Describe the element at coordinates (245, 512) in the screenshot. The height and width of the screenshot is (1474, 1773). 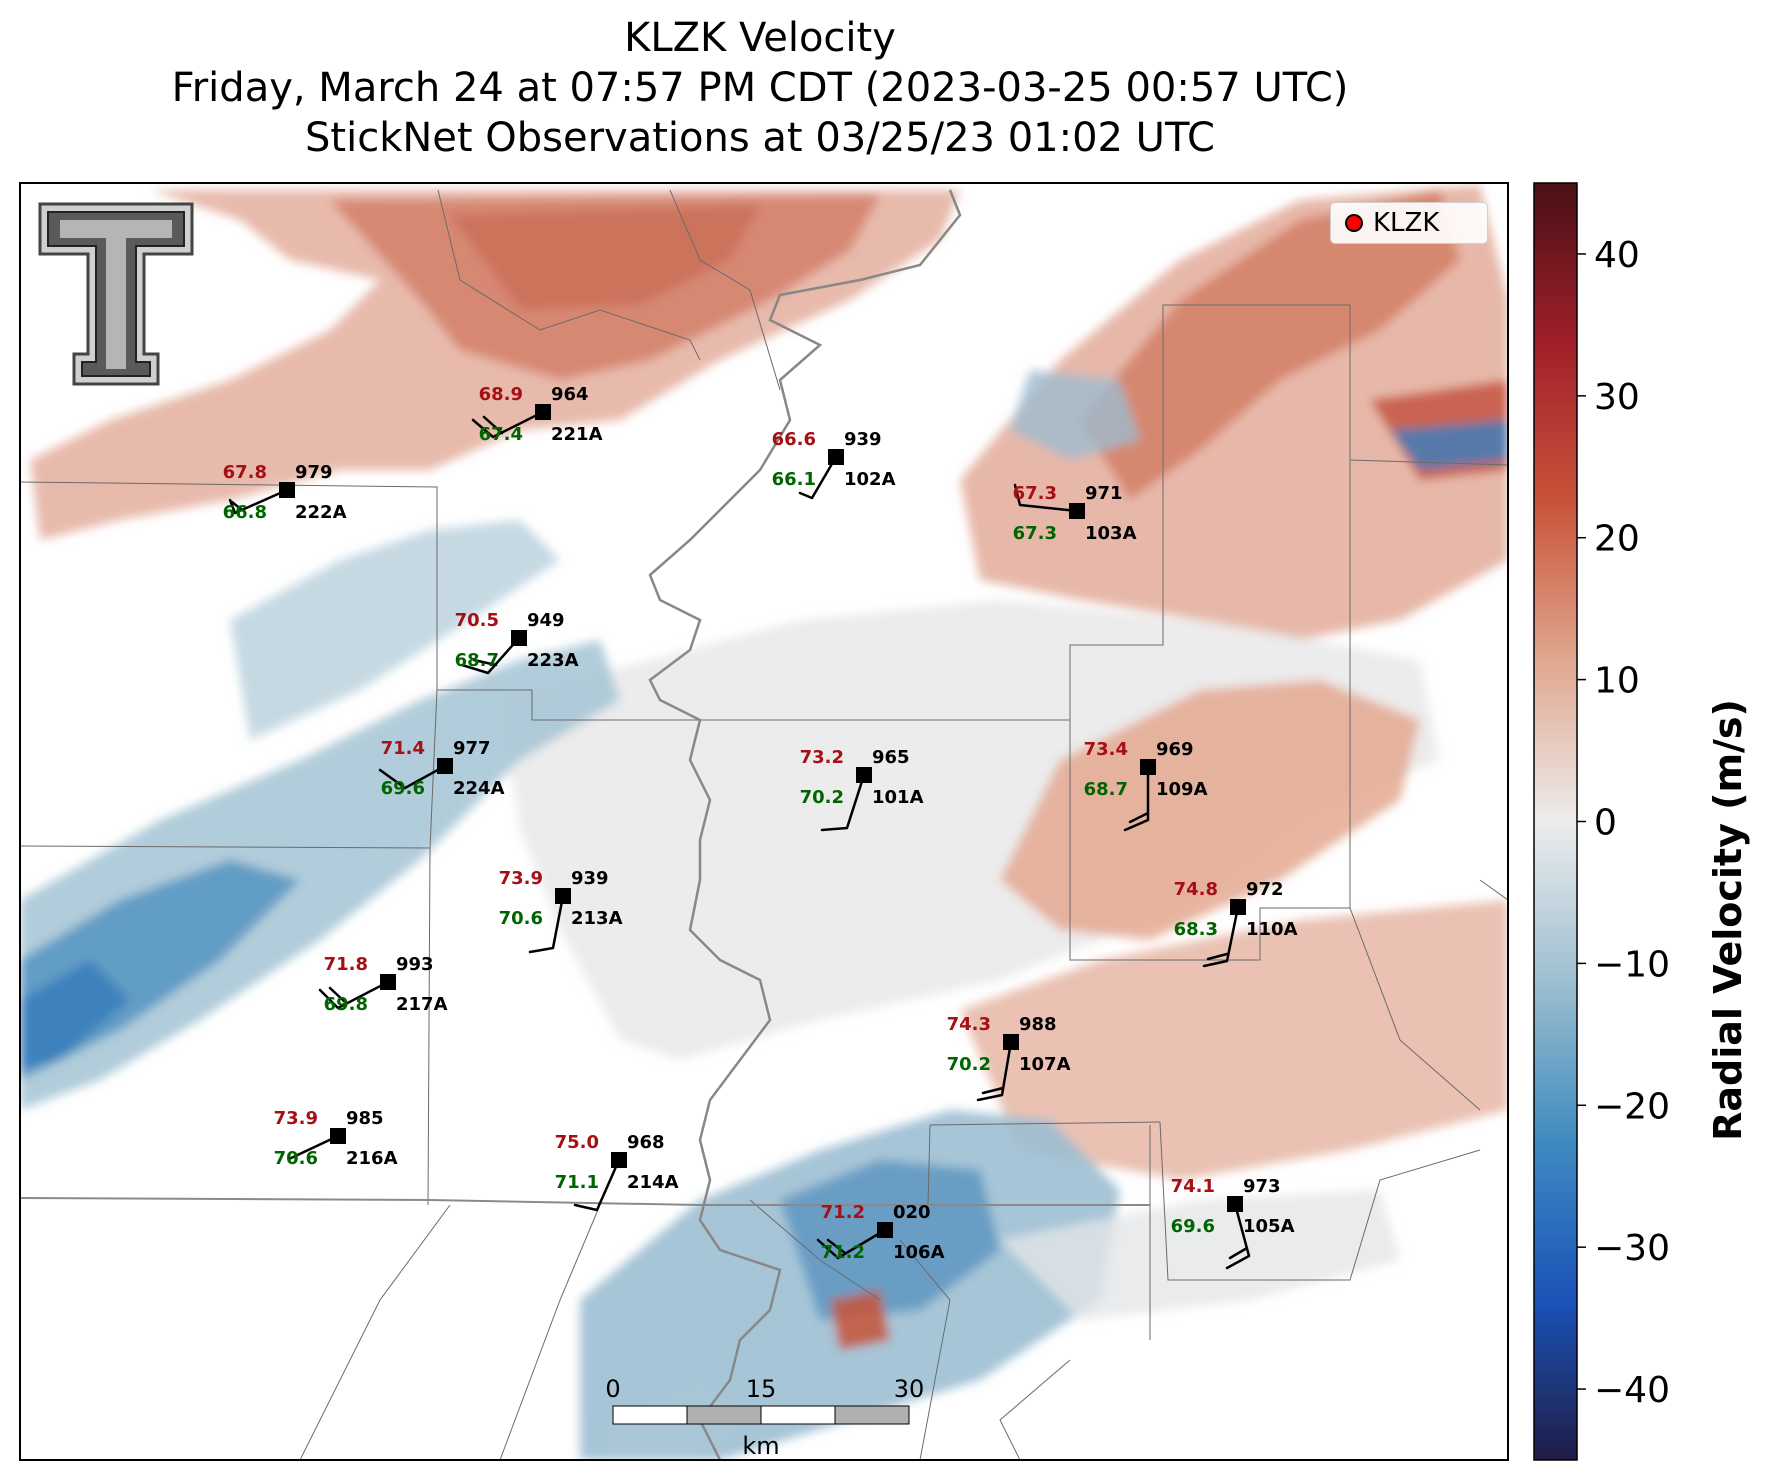
I see `station-dewpoint: 66.8` at that location.